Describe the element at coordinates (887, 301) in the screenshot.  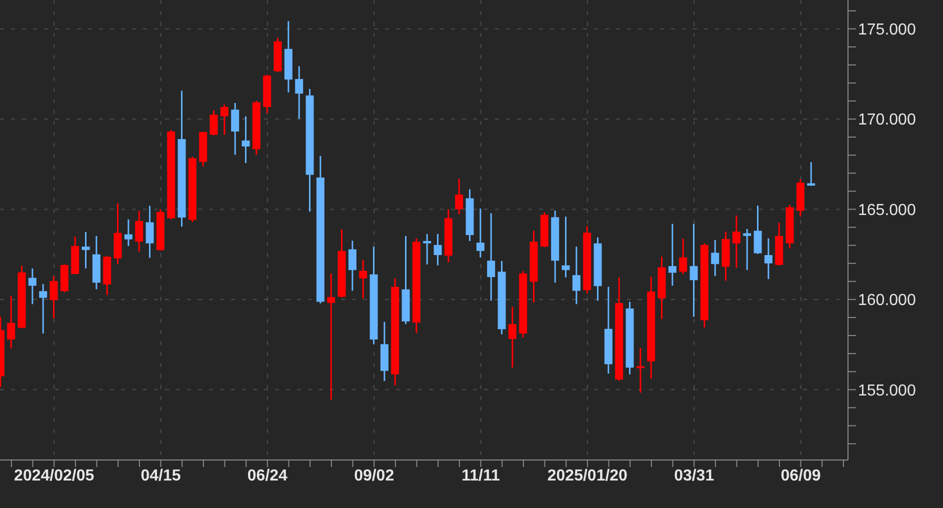
I see `y-tick-label: 160.000` at that location.